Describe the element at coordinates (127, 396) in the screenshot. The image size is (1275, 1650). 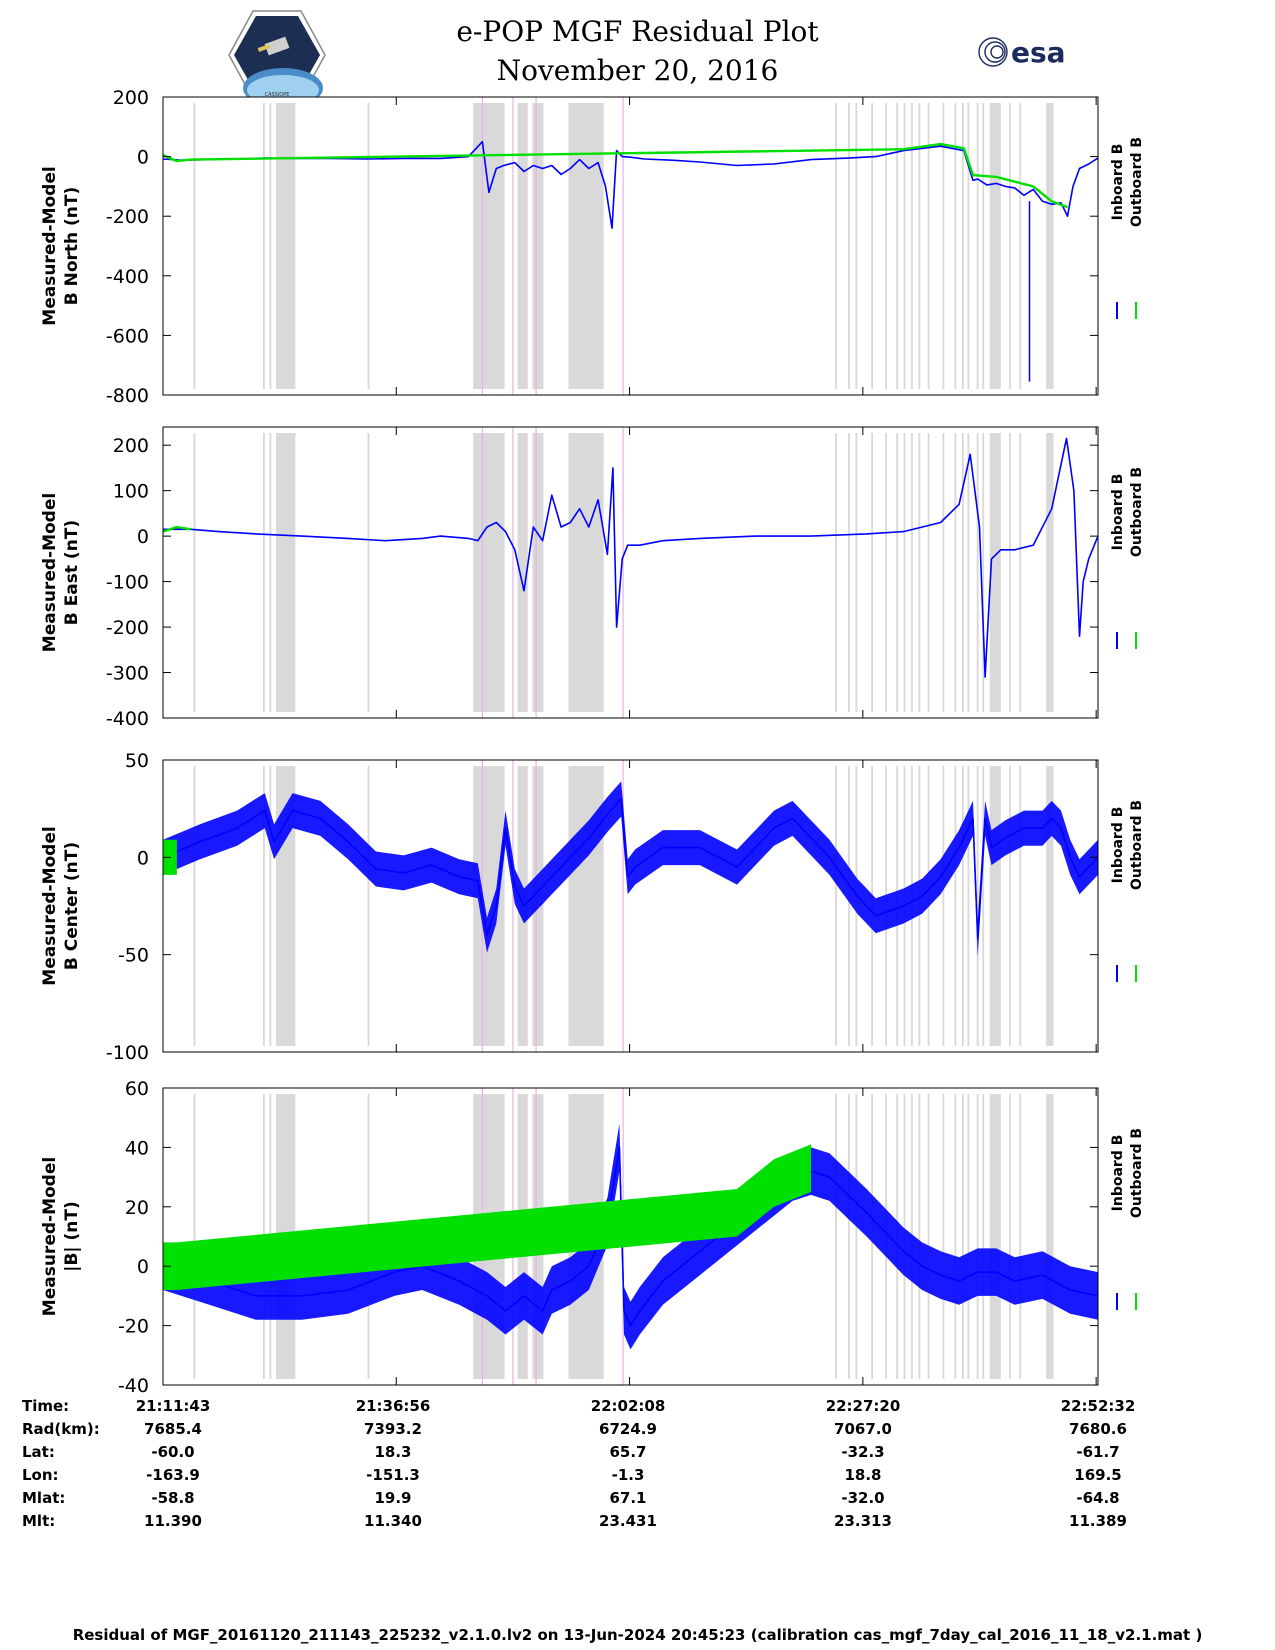
I see `y-tick-label: -800` at that location.